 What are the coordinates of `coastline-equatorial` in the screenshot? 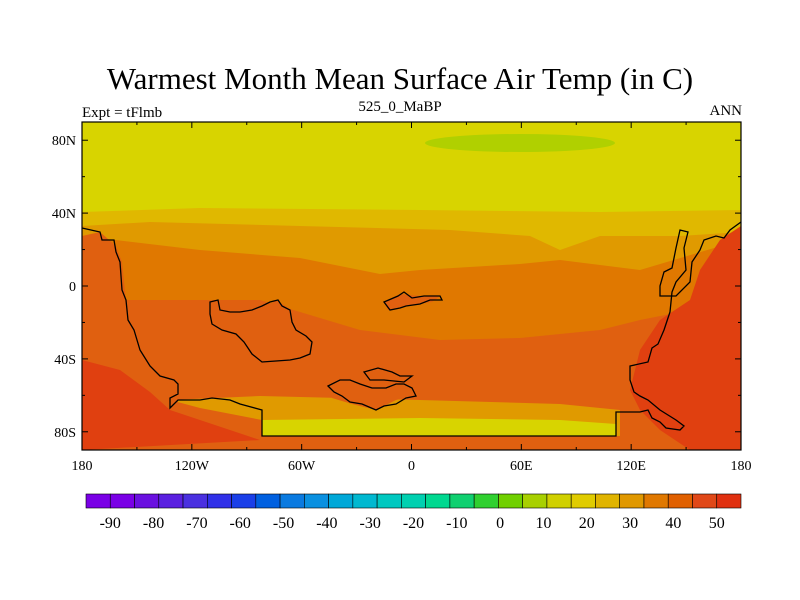 It's located at (413, 301).